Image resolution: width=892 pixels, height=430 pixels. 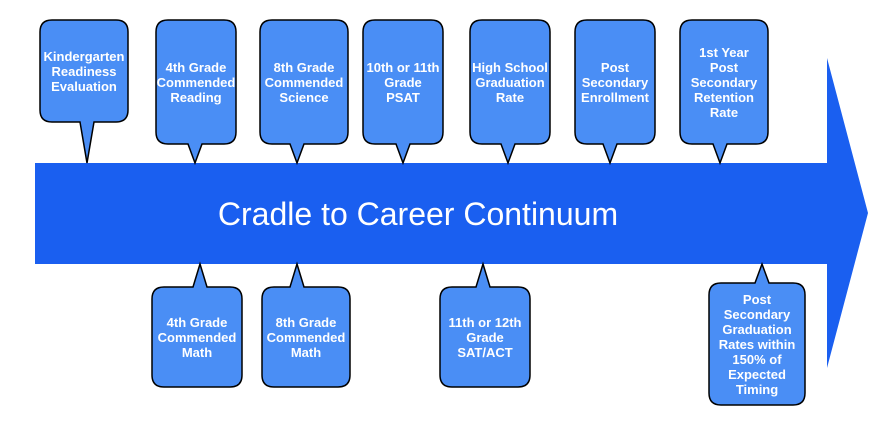 What do you see at coordinates (757, 344) in the screenshot?
I see `milestone-label-line: Rates within` at bounding box center [757, 344].